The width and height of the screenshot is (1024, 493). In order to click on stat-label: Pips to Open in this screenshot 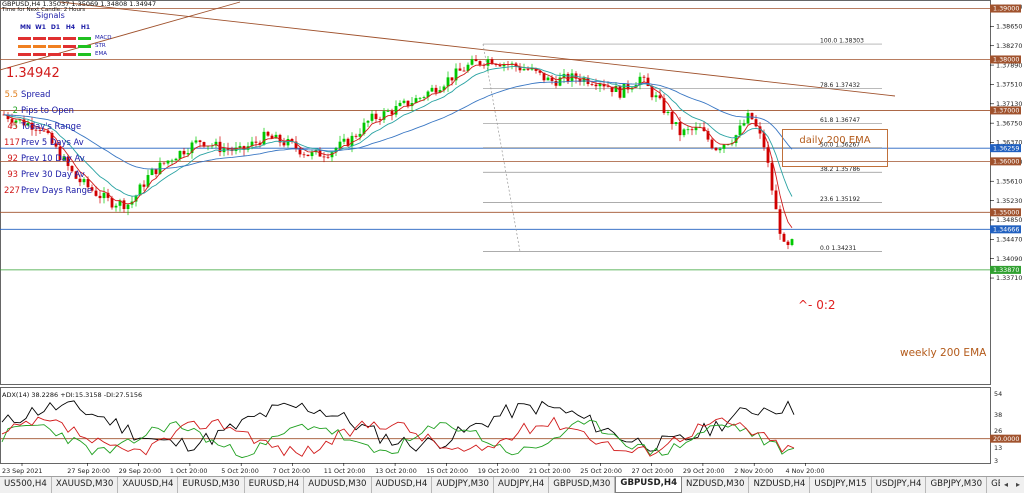, I will do `click(47, 110)`.